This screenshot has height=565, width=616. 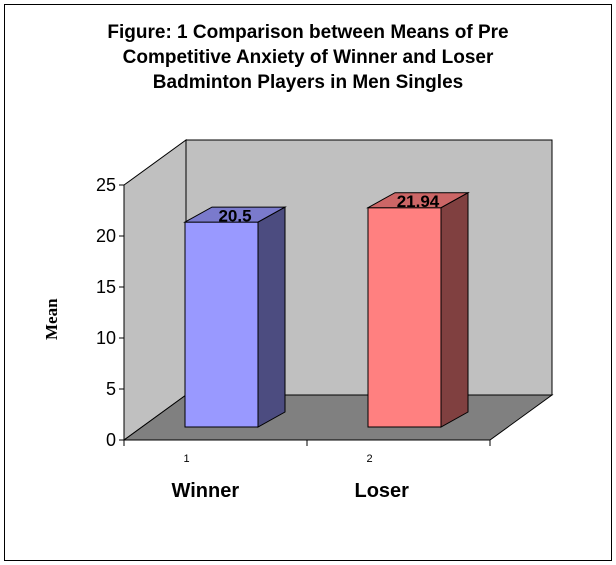 What do you see at coordinates (369, 459) in the screenshot?
I see `x-tick-label: 2` at bounding box center [369, 459].